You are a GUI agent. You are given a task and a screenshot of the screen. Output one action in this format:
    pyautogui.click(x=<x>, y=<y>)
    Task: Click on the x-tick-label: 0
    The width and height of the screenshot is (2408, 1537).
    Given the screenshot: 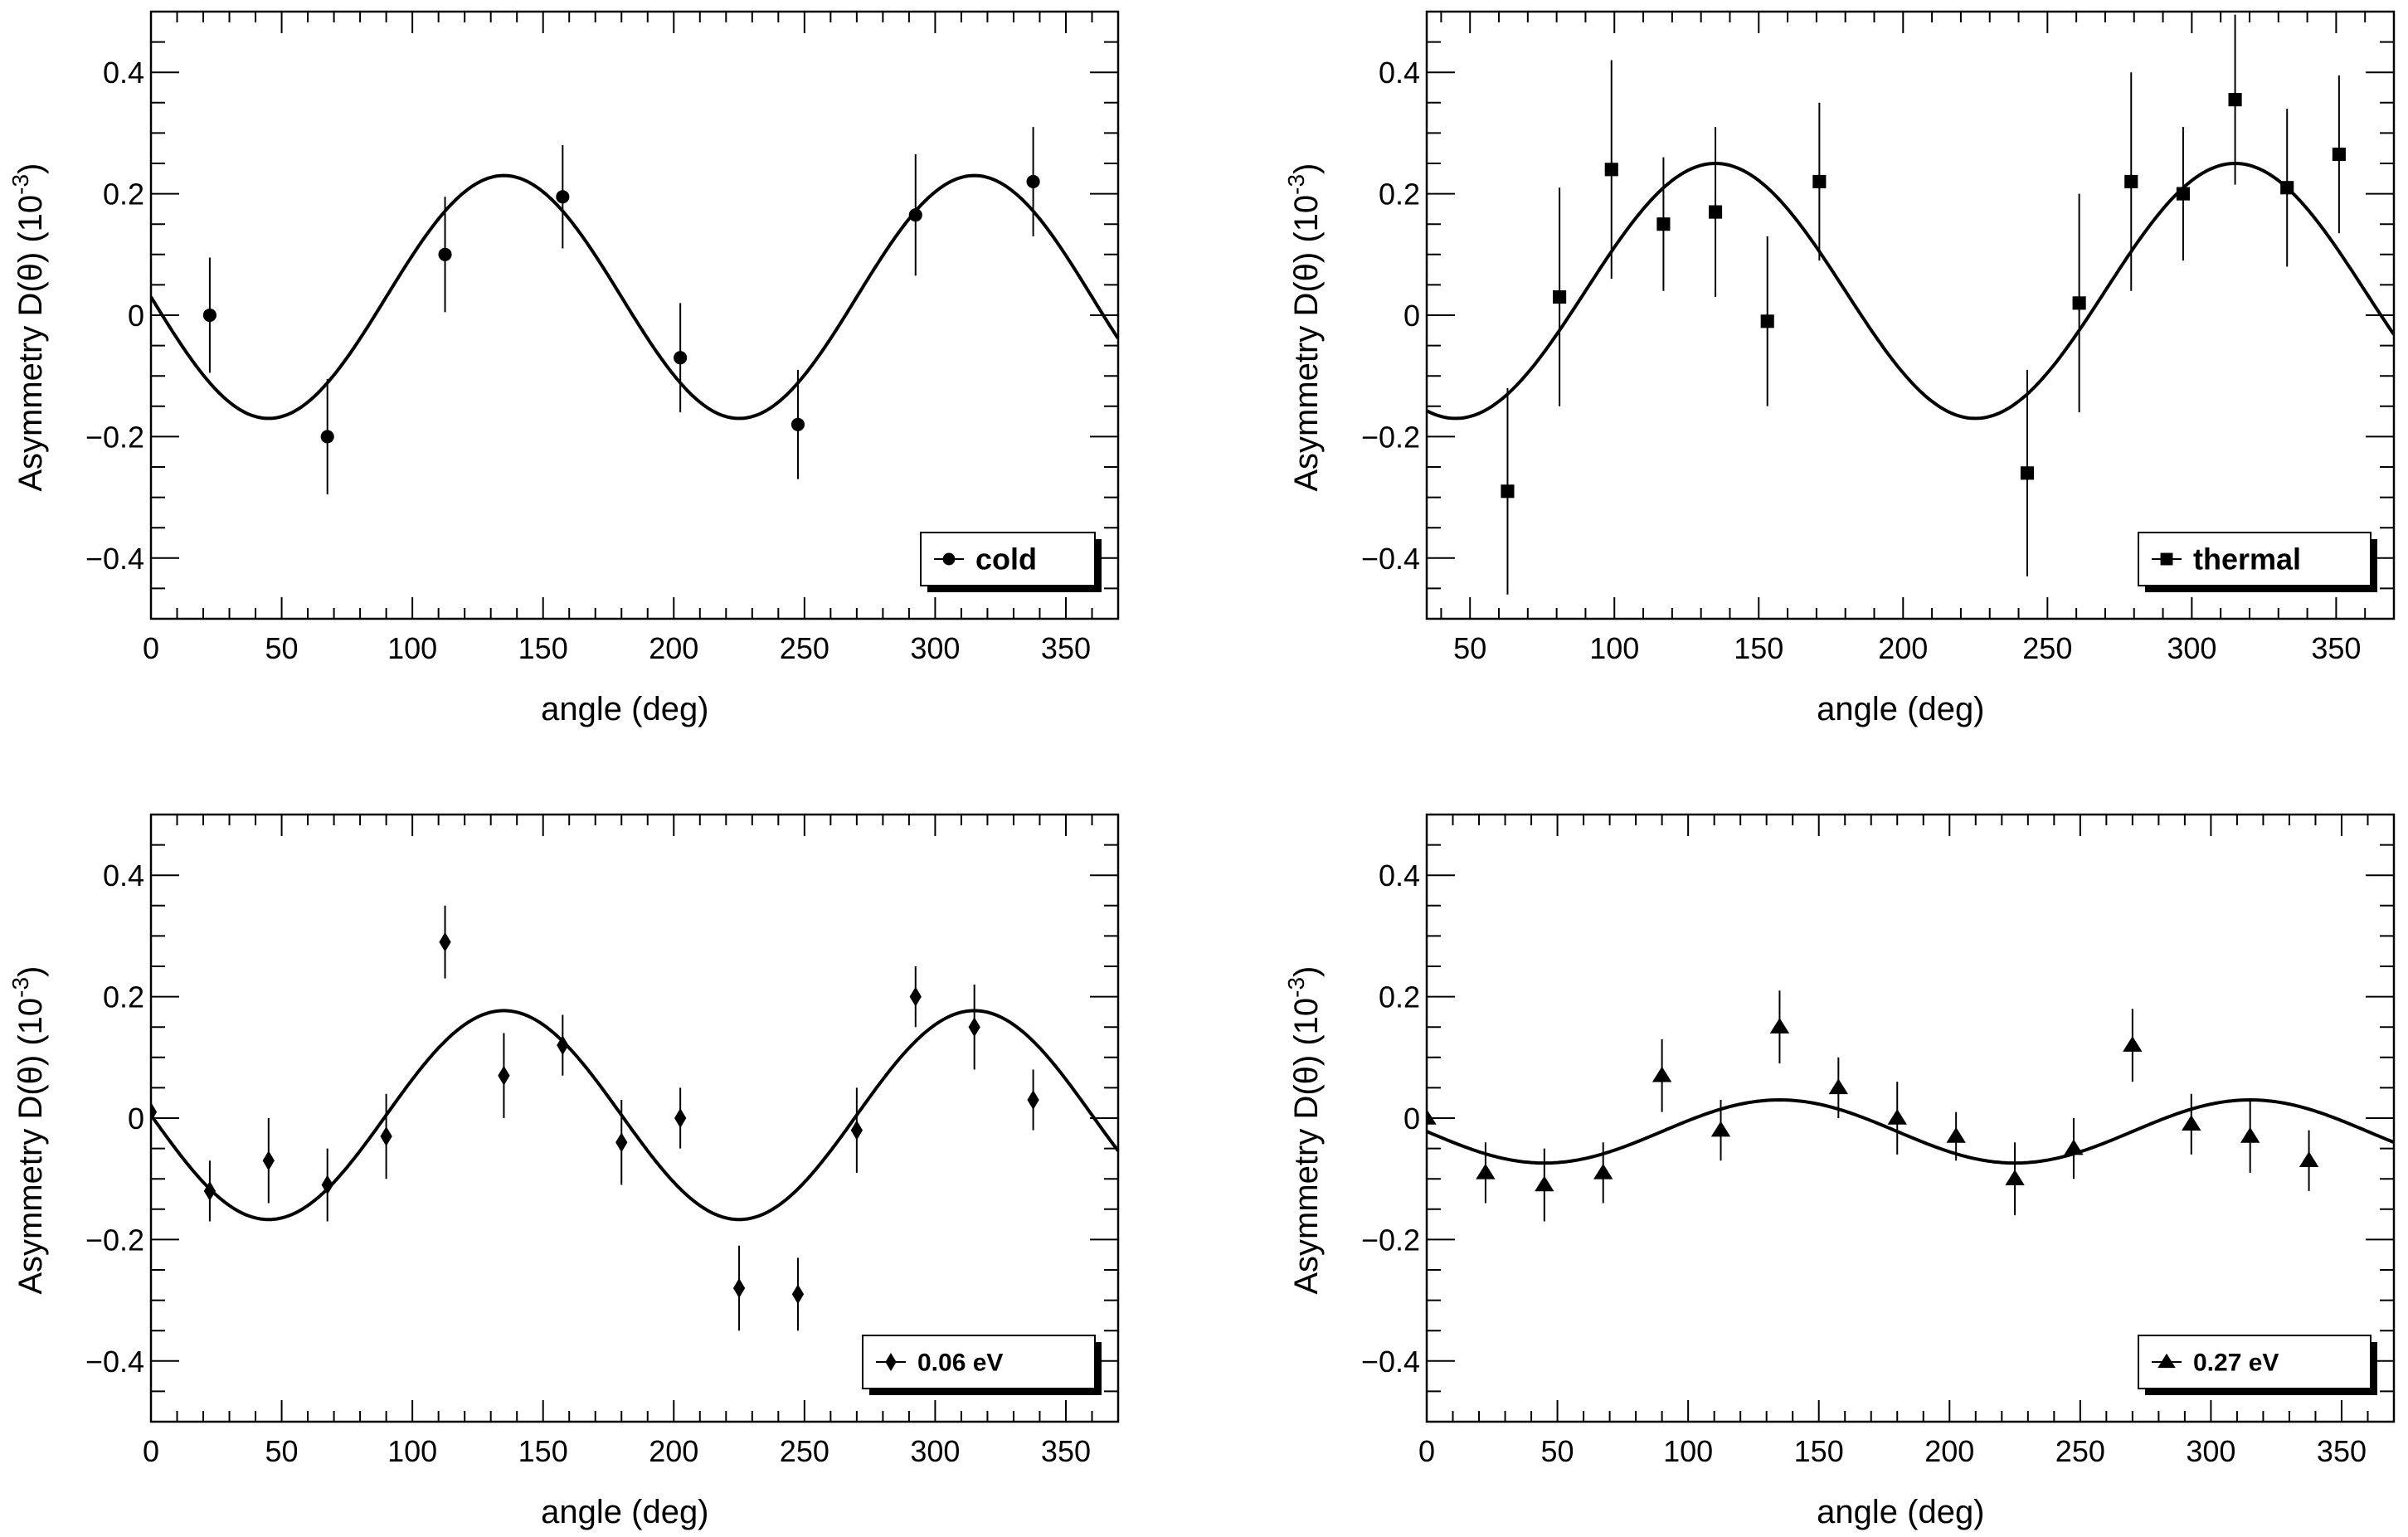 What is the action you would take?
    pyautogui.click(x=151, y=1451)
    